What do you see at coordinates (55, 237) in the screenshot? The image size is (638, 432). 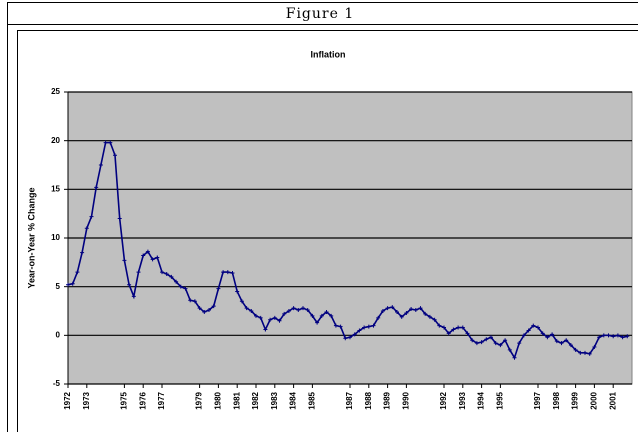 I see `y-tick-label: 10` at bounding box center [55, 237].